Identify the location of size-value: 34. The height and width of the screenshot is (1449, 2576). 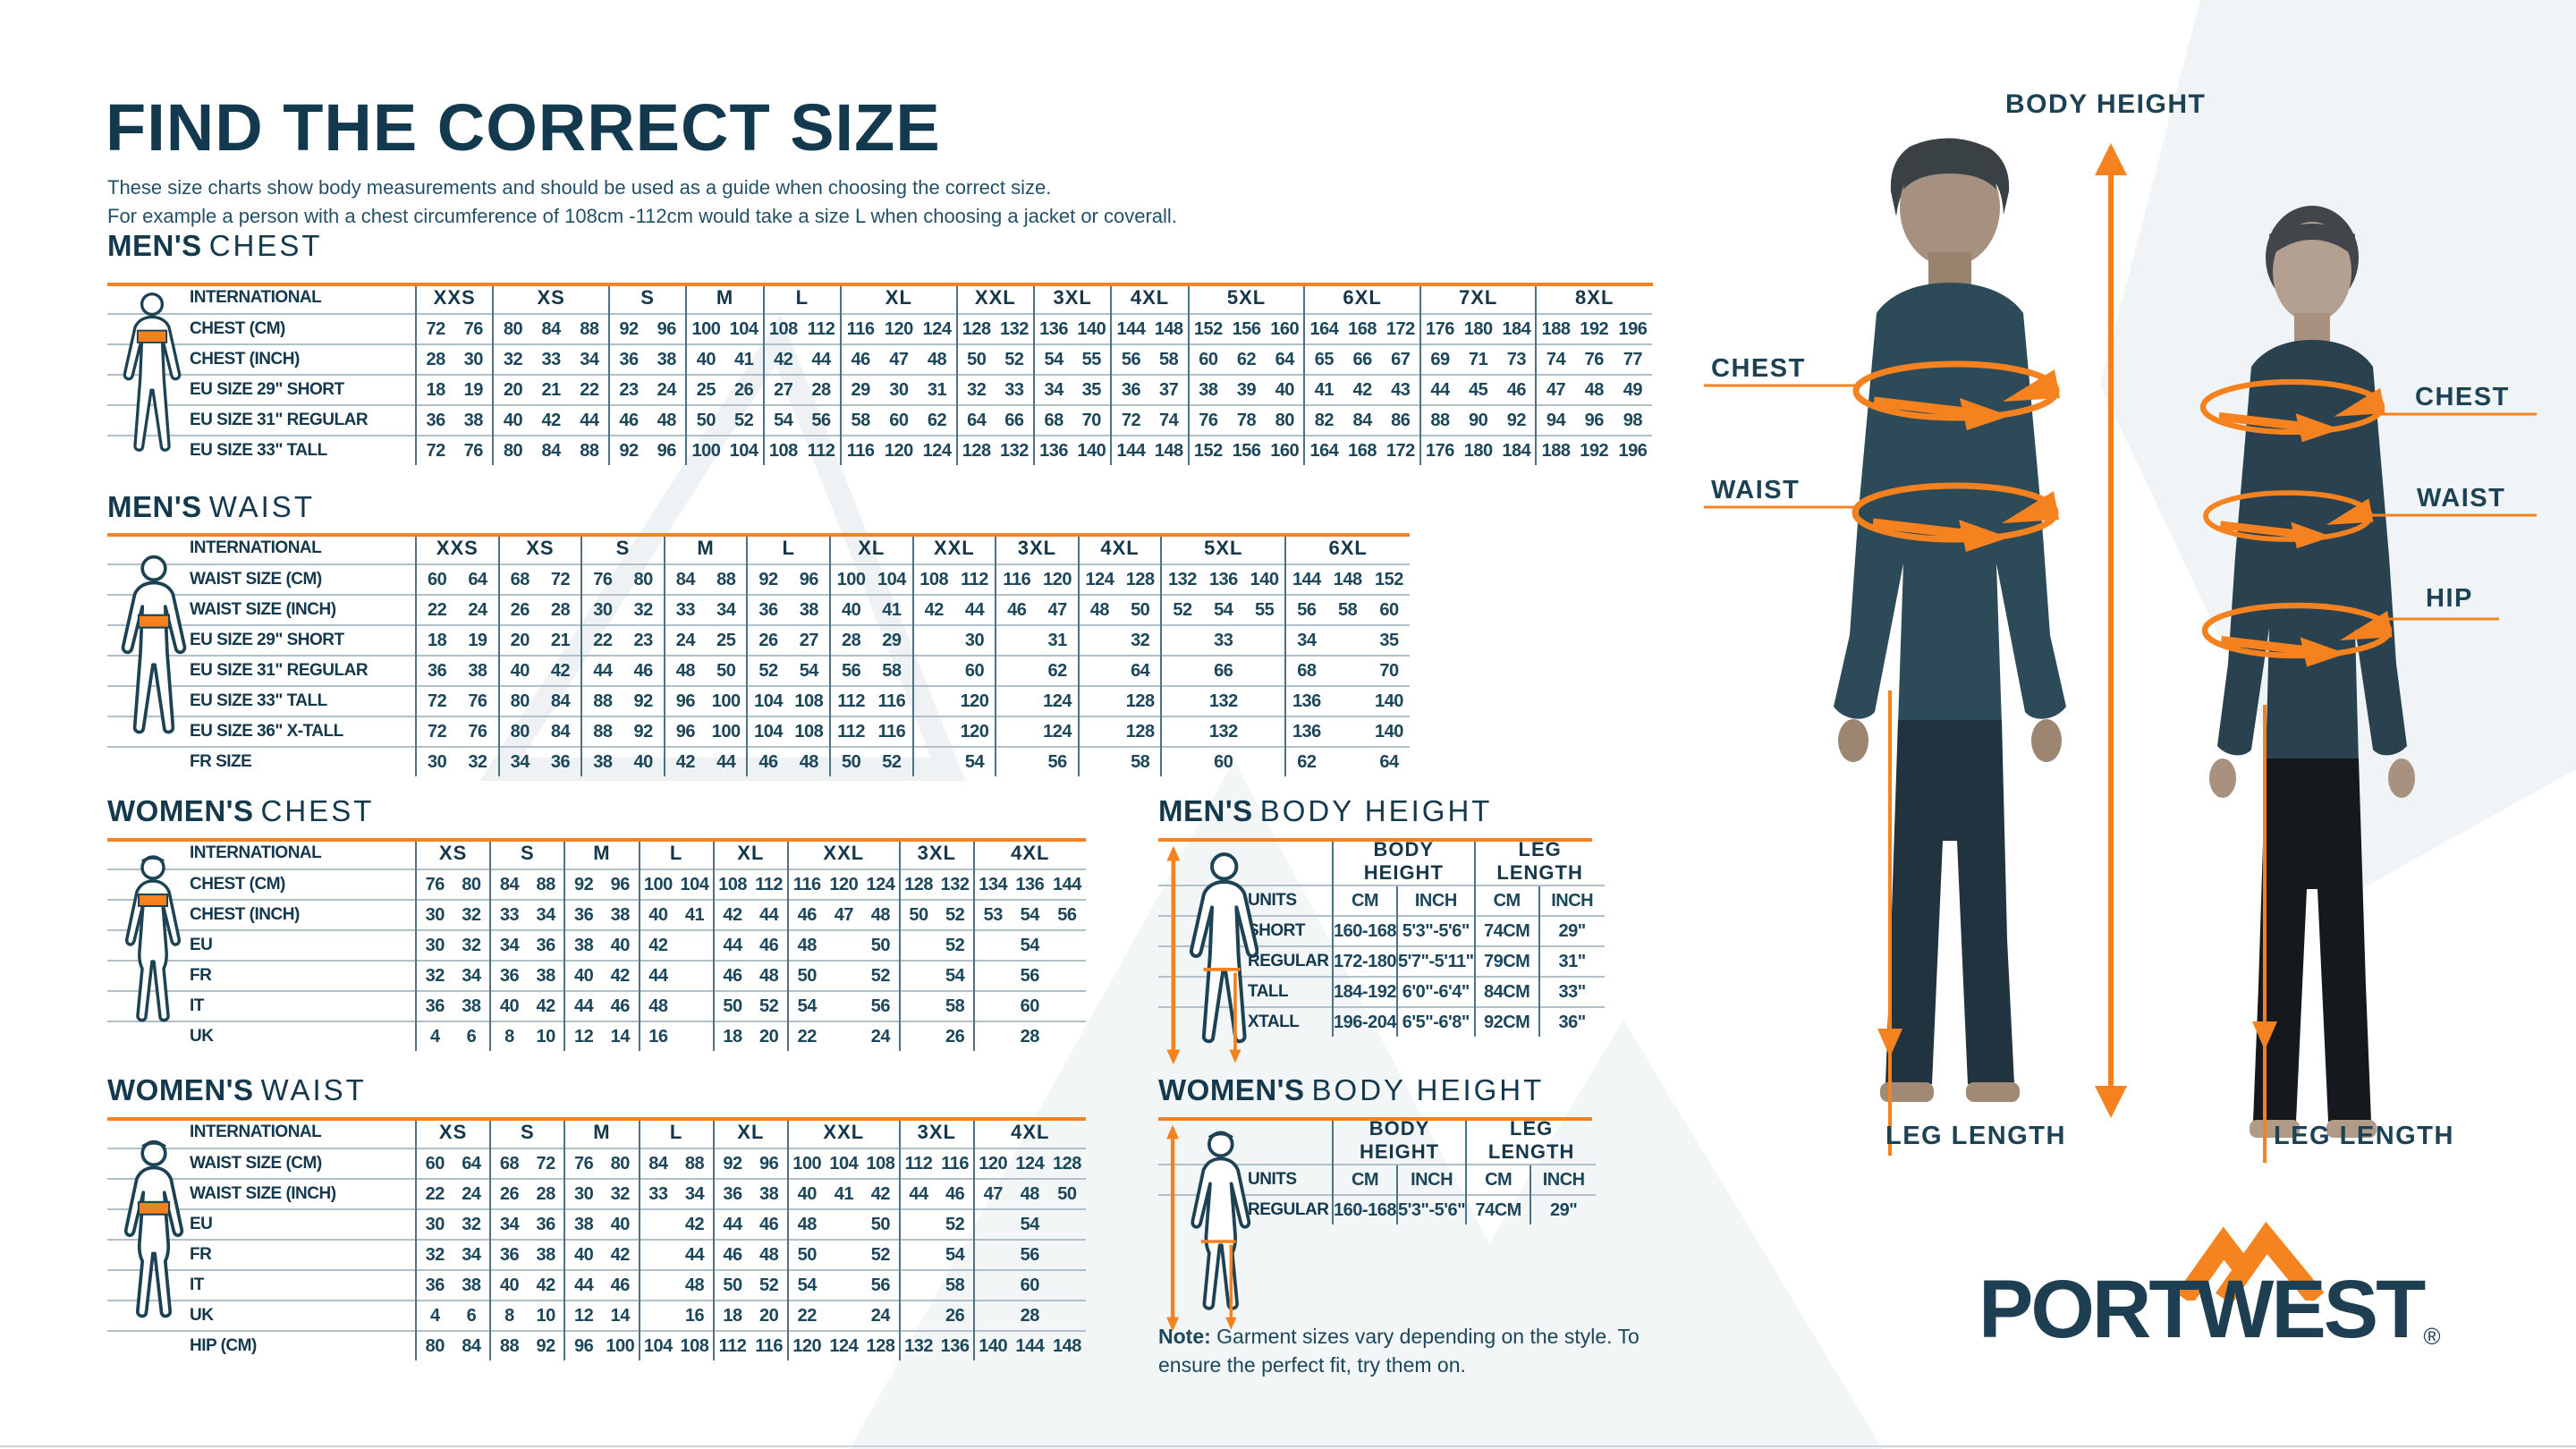
(508, 1224).